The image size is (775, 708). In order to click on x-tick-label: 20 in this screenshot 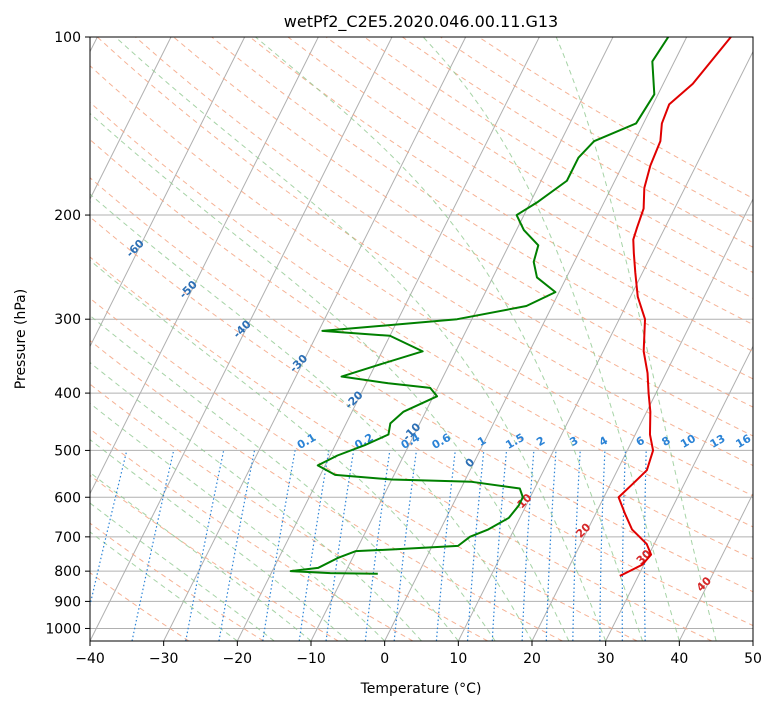, I will do `click(532, 659)`.